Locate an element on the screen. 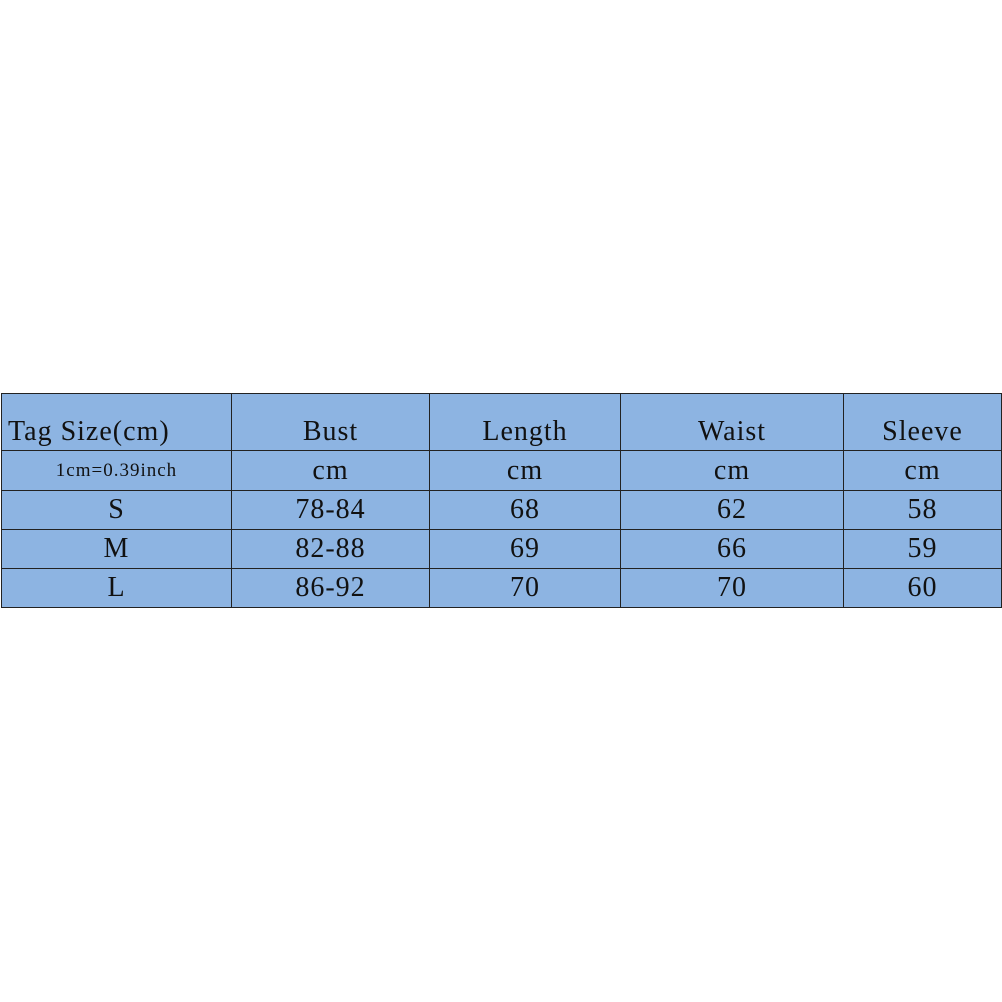 This screenshot has width=1002, height=1002. size-cell: L is located at coordinates (116, 588).